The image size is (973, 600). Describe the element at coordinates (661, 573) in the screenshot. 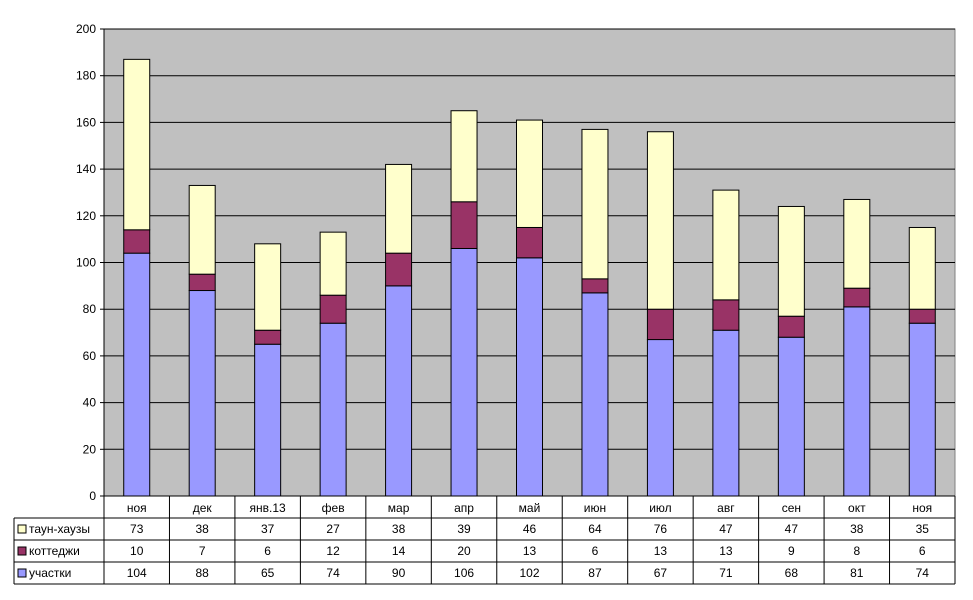

I see `table-cell: 67` at that location.